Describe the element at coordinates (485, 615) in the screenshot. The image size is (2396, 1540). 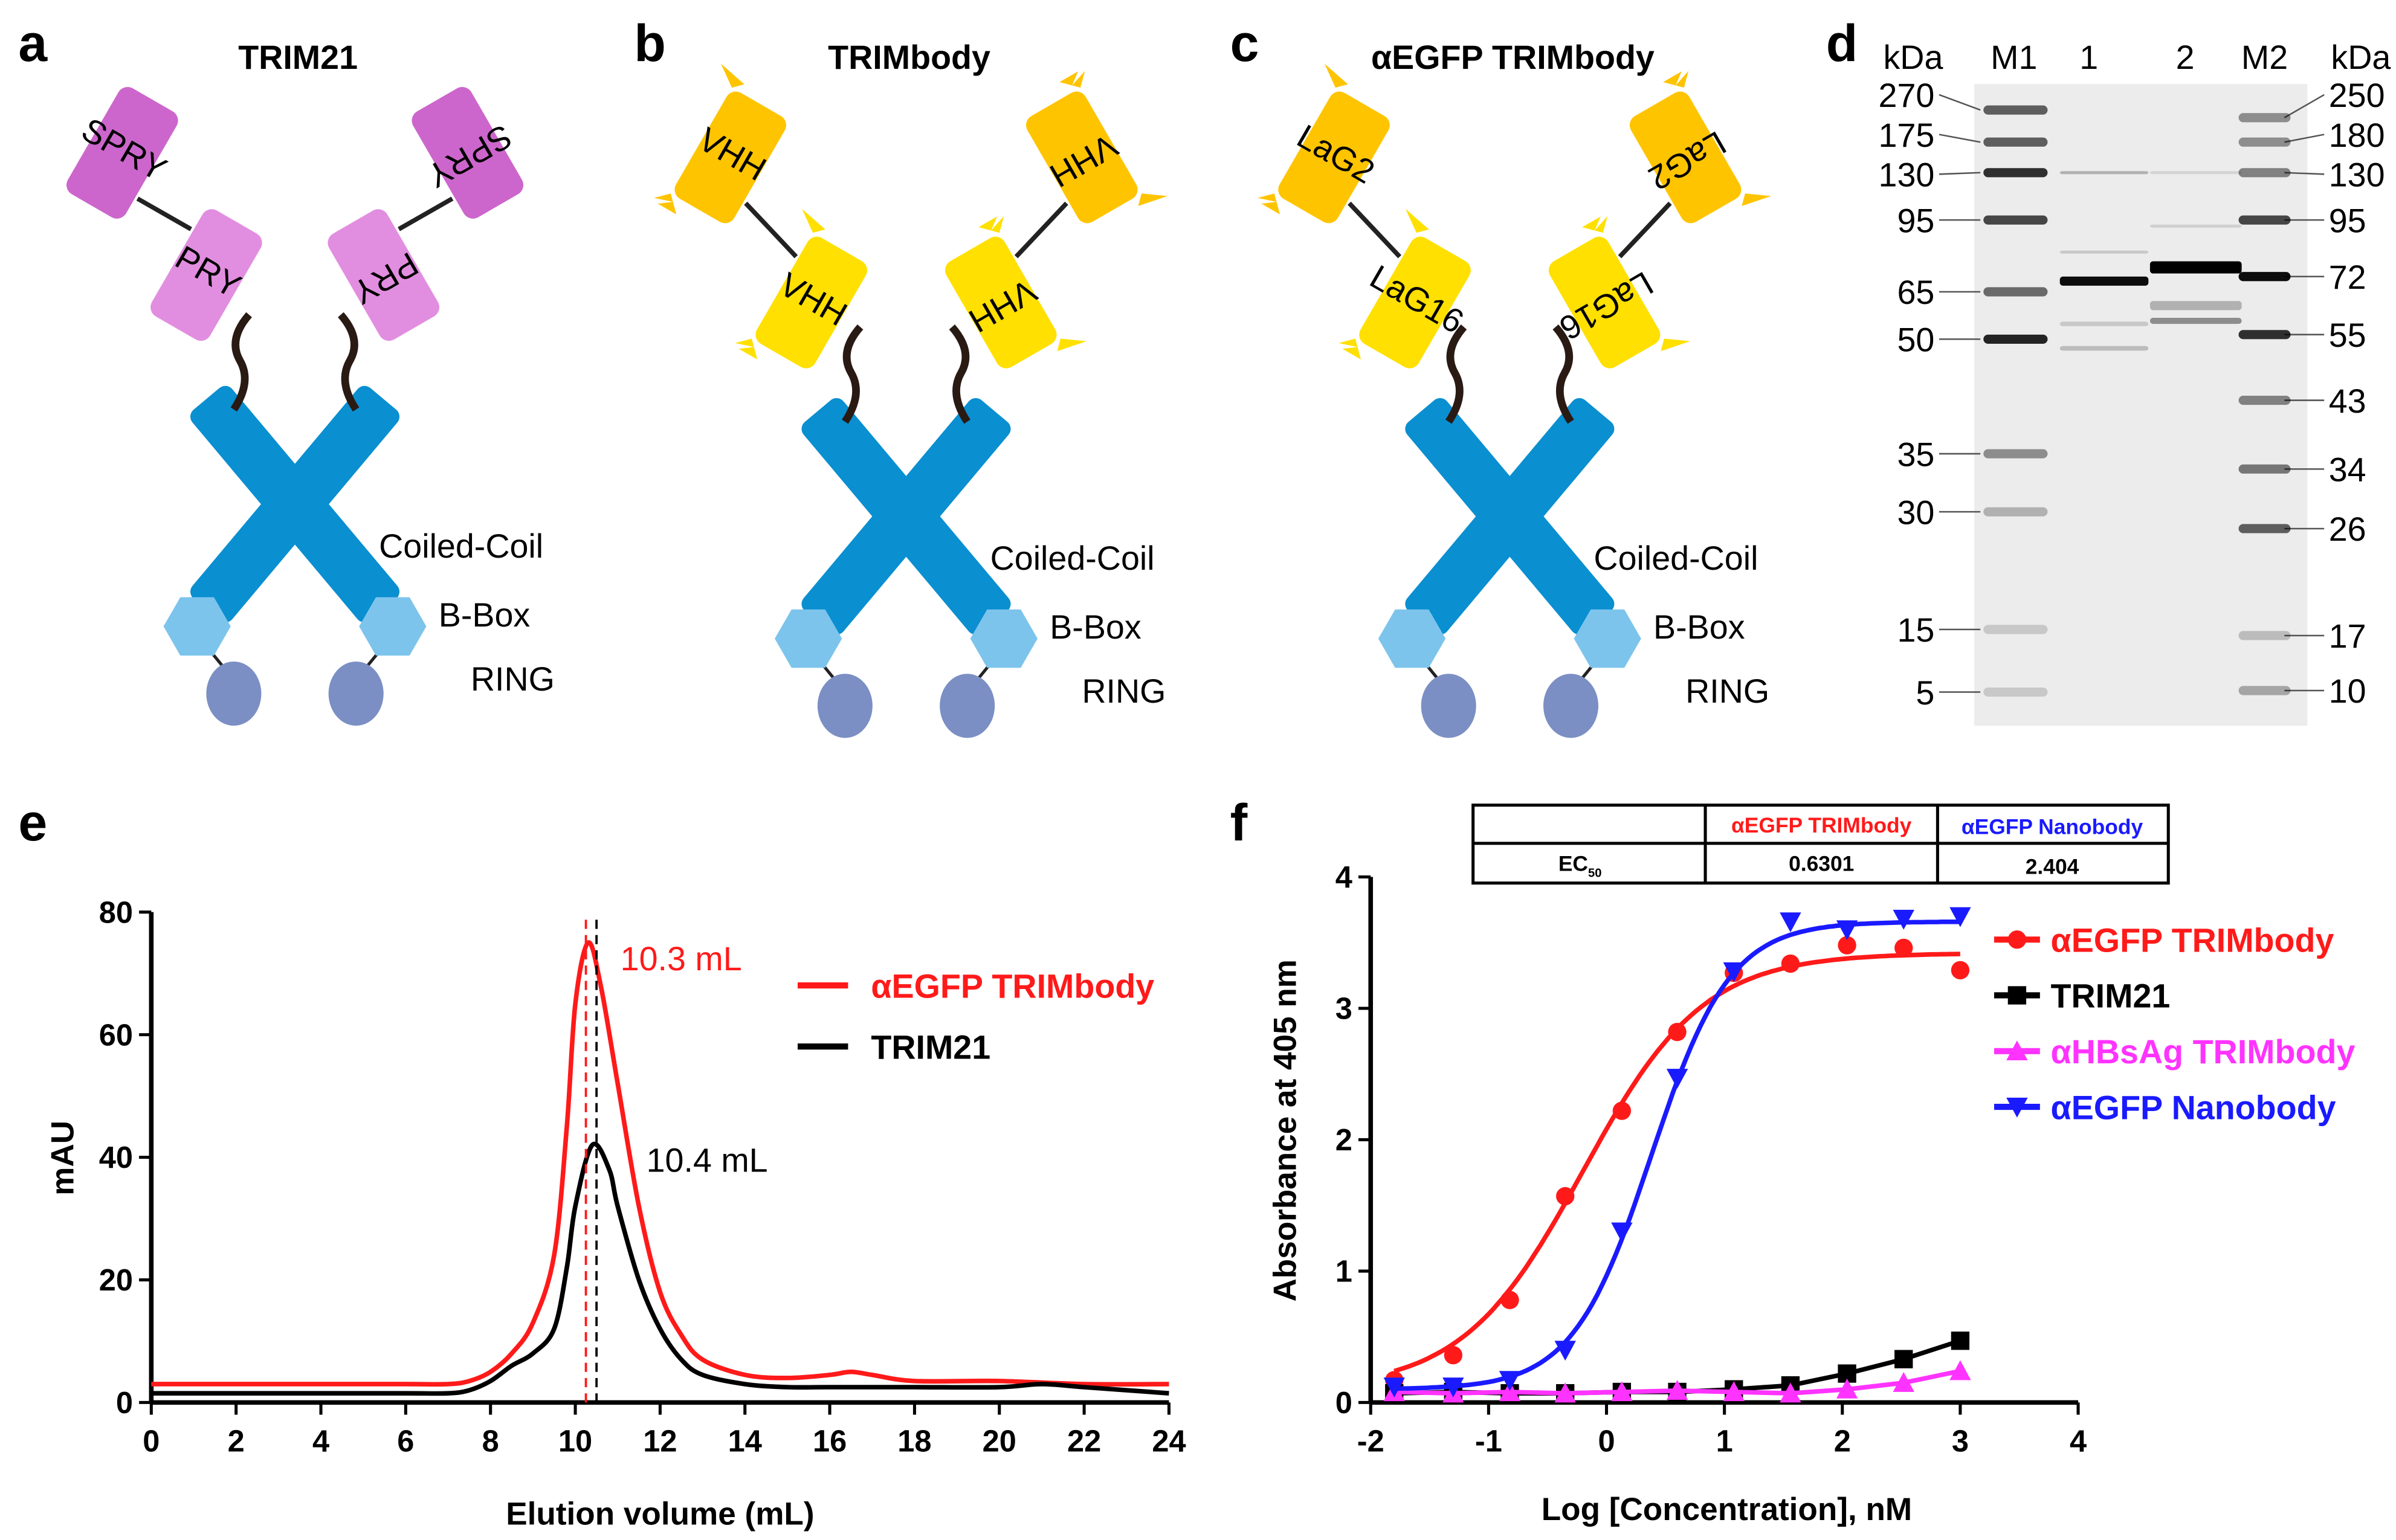
I see `b-box-label: B-Box` at that location.